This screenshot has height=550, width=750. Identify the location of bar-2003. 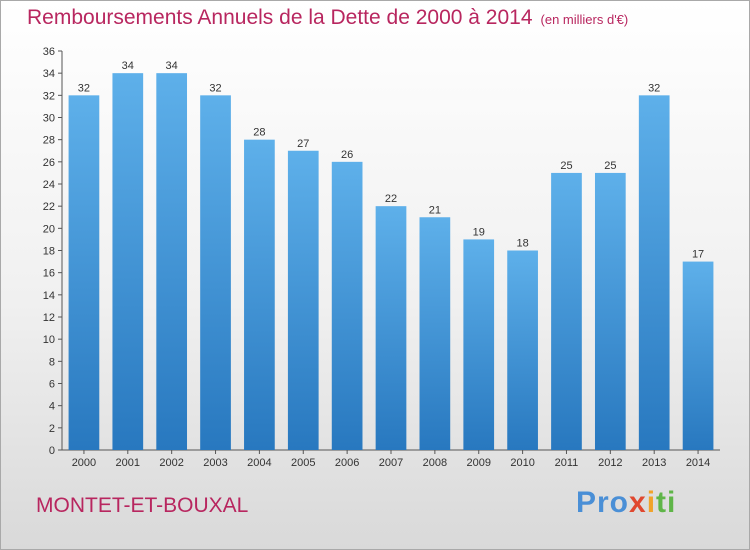
(215, 272).